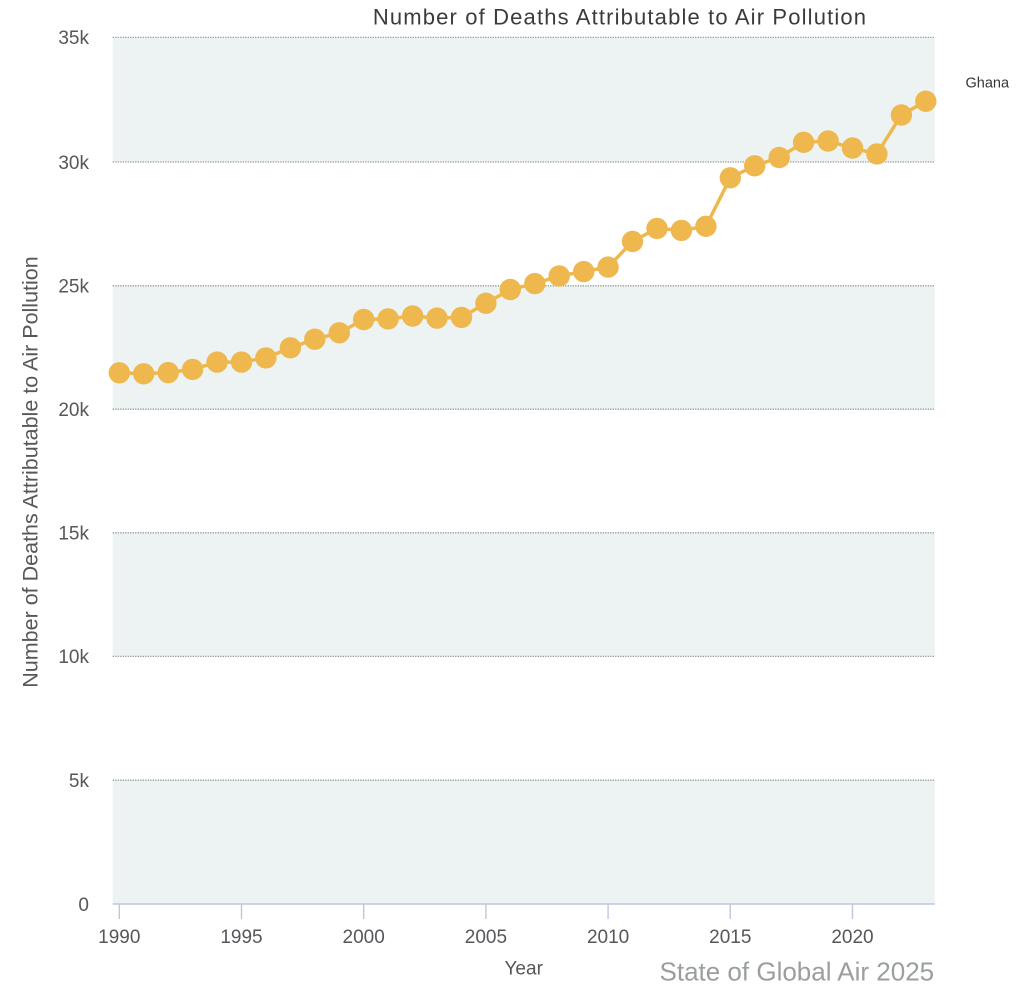 Image resolution: width=1024 pixels, height=997 pixels. What do you see at coordinates (73, 657) in the screenshot?
I see `svg-text: 10k` at bounding box center [73, 657].